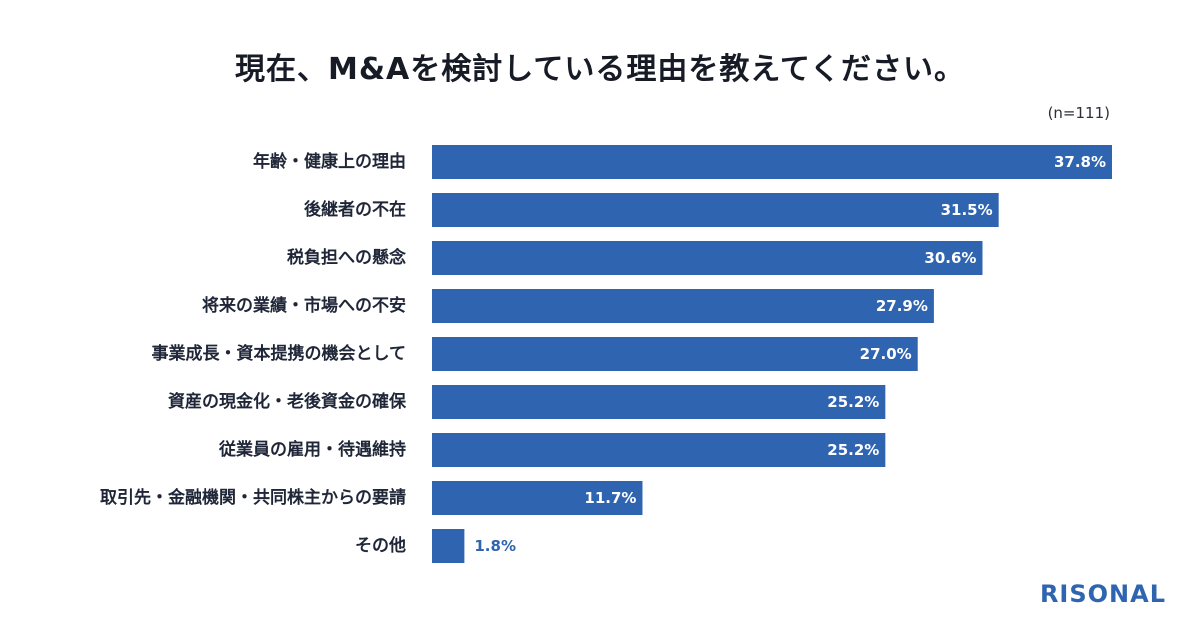 The image size is (1200, 628). What do you see at coordinates (1080, 162) in the screenshot?
I see `data-label: 37.8%` at bounding box center [1080, 162].